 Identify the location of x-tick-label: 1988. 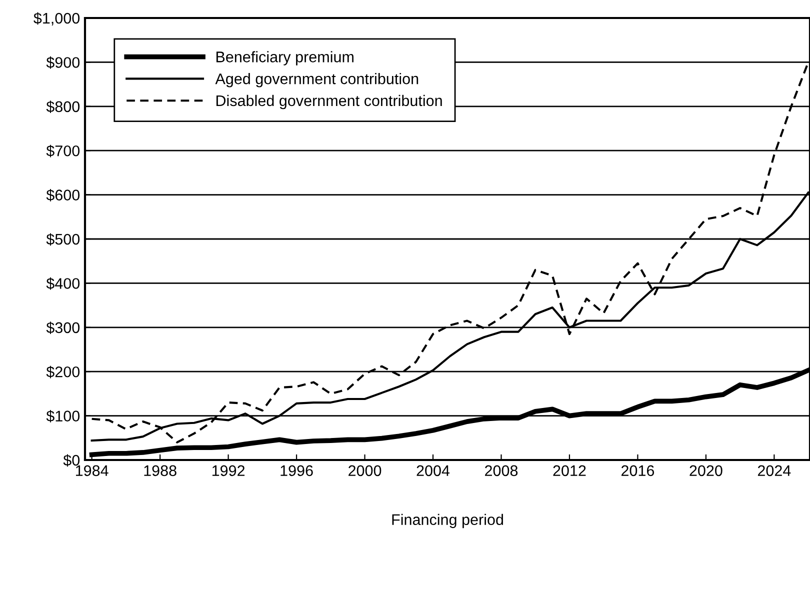
(160, 470).